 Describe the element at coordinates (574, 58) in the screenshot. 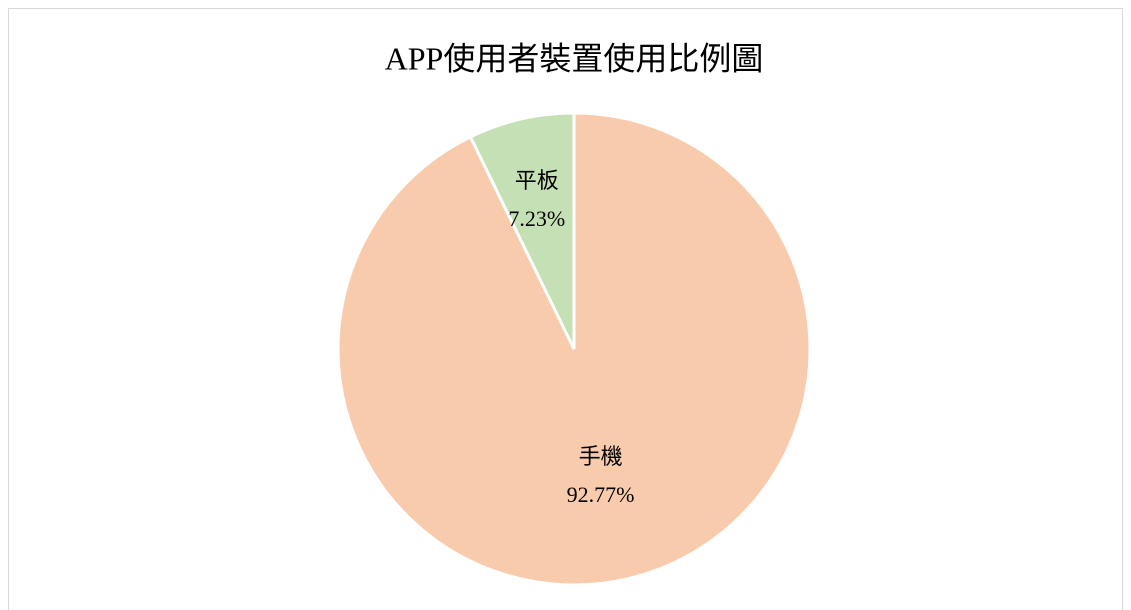

I see `chart-title: APP使用者裝置使用比例圖` at that location.